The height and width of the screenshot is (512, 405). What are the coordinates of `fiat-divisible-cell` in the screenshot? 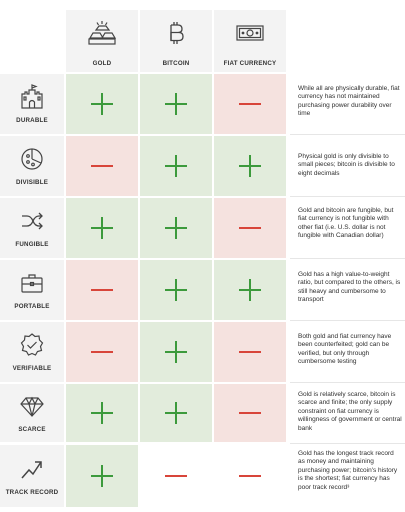 It's located at (250, 166).